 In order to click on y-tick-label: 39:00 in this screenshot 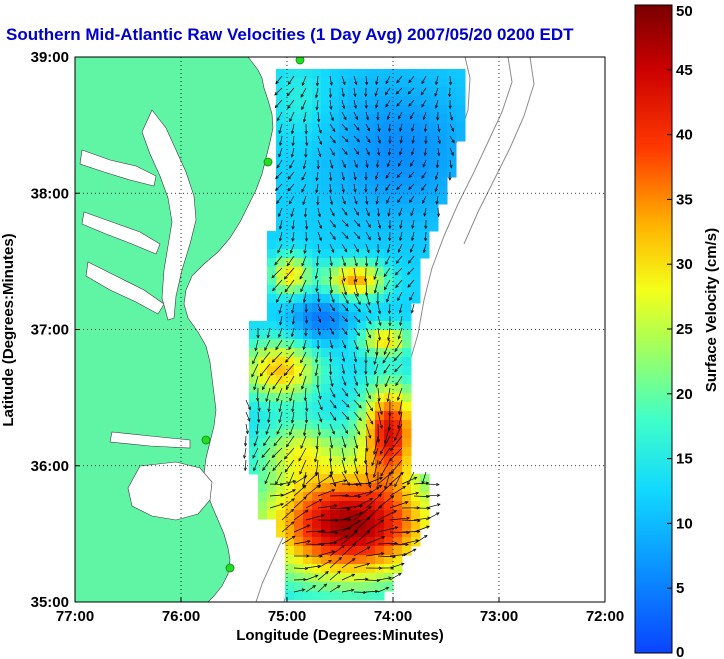, I will do `click(50, 57)`.